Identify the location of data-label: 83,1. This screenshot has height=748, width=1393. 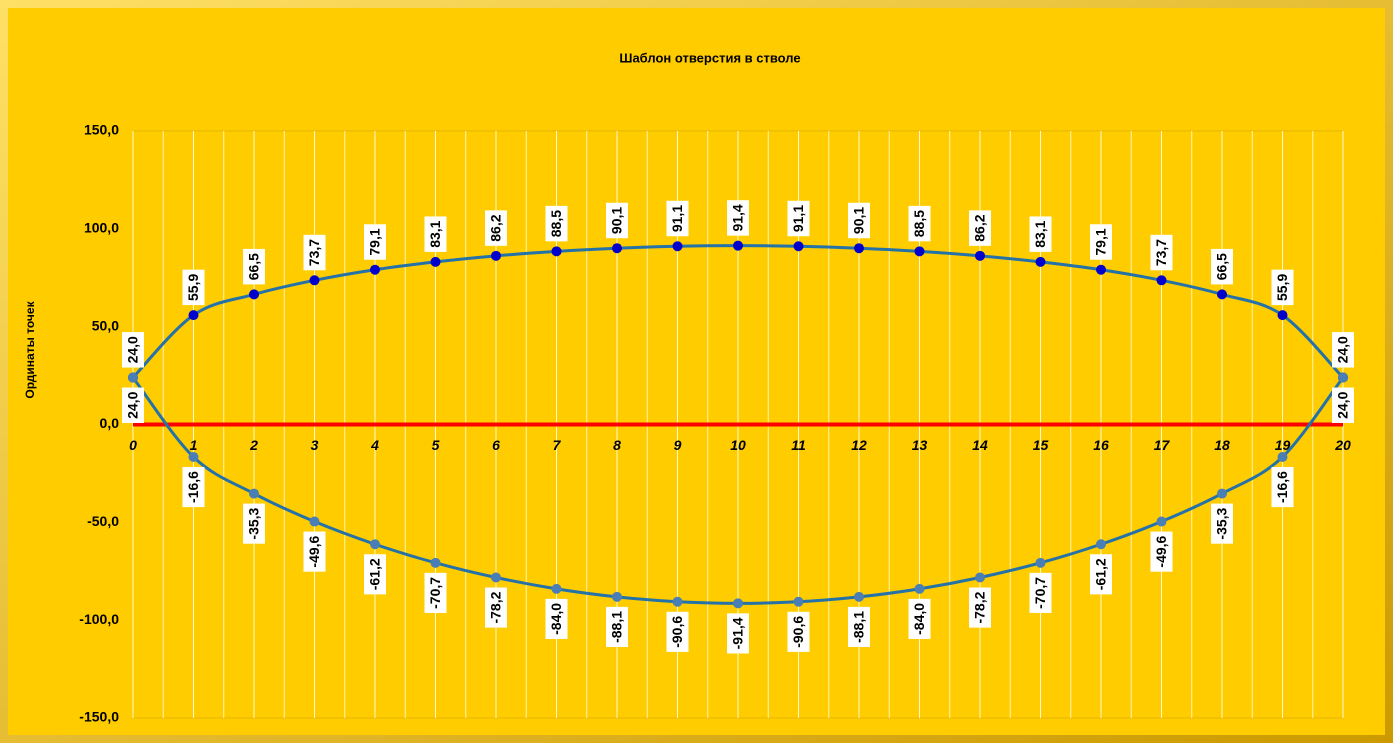
(435, 234).